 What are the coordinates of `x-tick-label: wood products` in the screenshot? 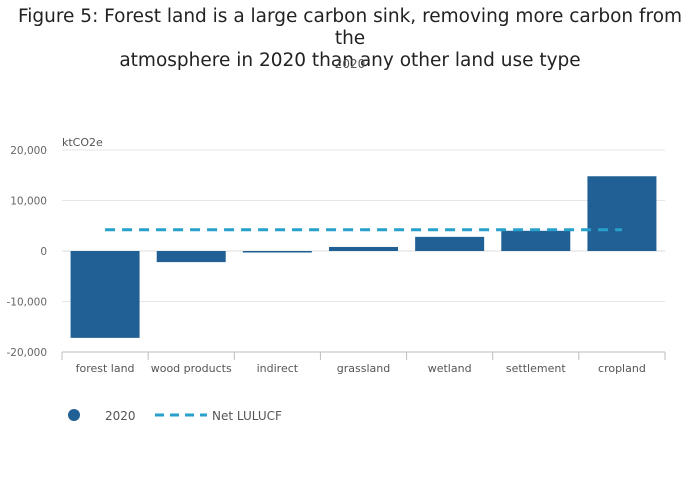 It's located at (191, 368).